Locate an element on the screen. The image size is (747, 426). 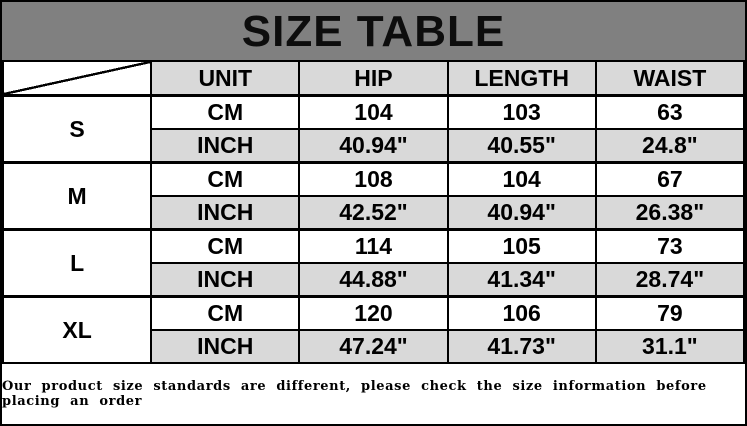
value-cell: 41.73" is located at coordinates (521, 346).